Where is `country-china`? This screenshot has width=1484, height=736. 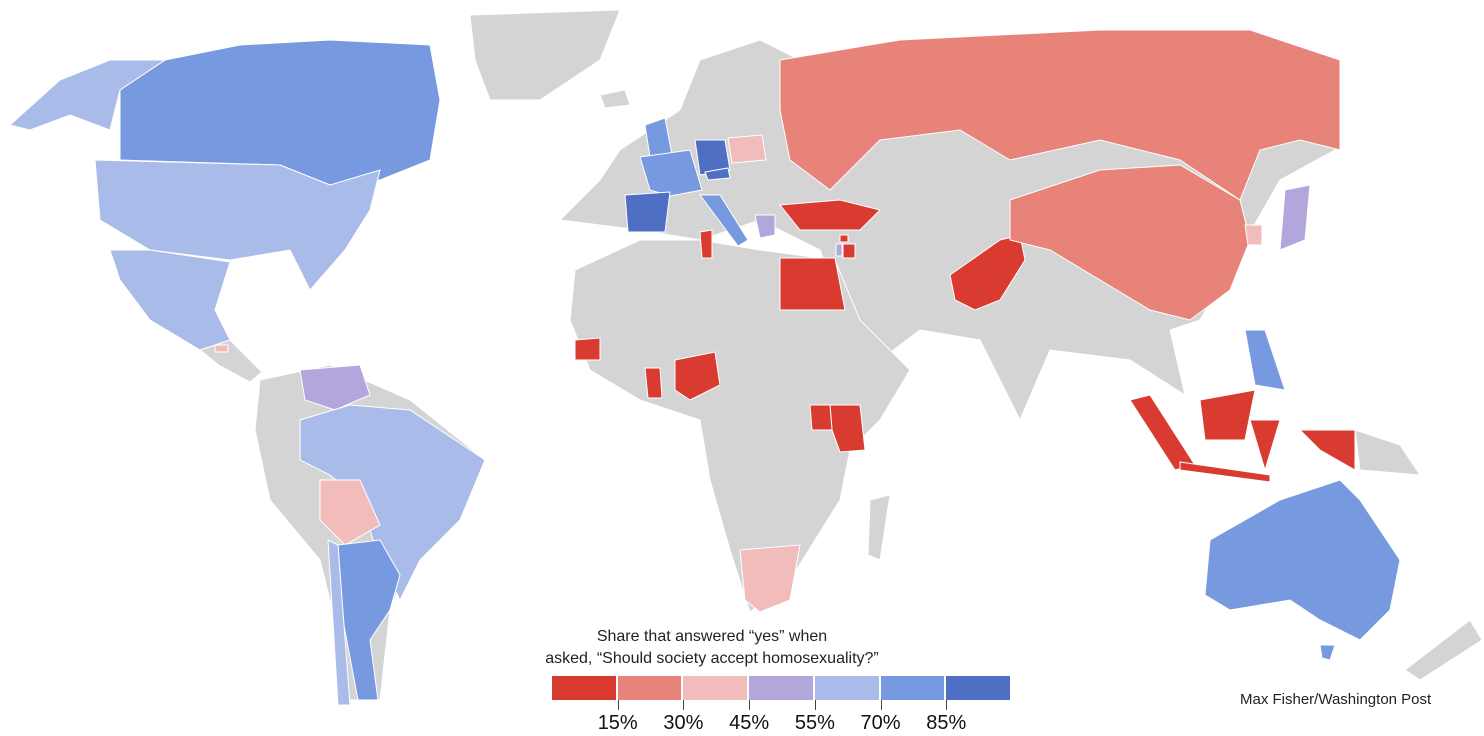
country-china is located at coordinates (1130, 242).